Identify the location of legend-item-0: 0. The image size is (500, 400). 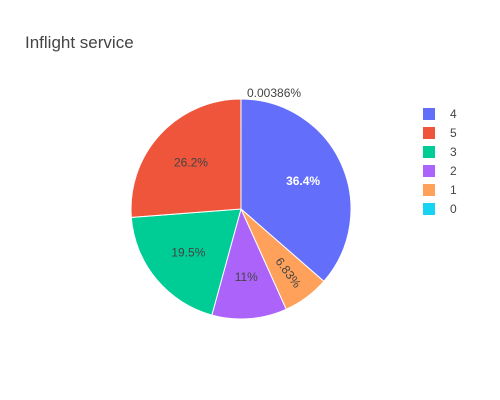
(440, 209).